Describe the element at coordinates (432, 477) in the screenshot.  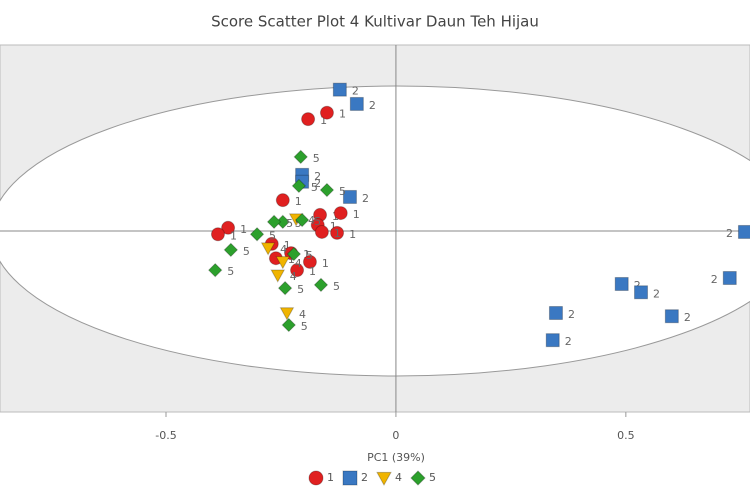
I see `legend-label: 5` at that location.